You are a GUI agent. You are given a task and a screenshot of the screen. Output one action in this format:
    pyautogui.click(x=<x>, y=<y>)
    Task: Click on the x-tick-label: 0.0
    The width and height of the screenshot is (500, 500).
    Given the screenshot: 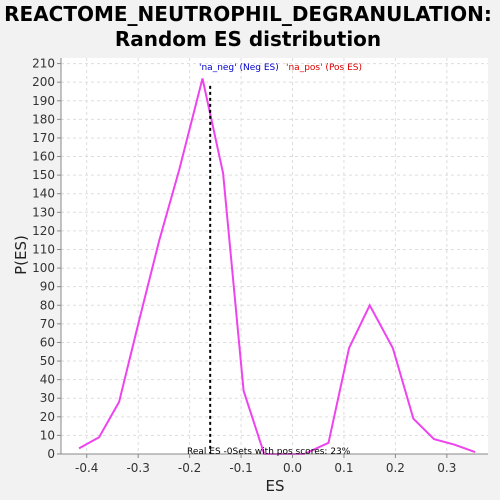 What is the action you would take?
    pyautogui.click(x=292, y=468)
    